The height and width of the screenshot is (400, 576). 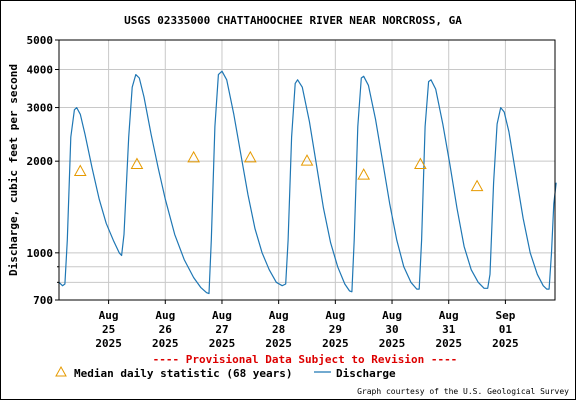 What do you see at coordinates (40, 161) in the screenshot?
I see `y-tick-label: 2000` at bounding box center [40, 161].